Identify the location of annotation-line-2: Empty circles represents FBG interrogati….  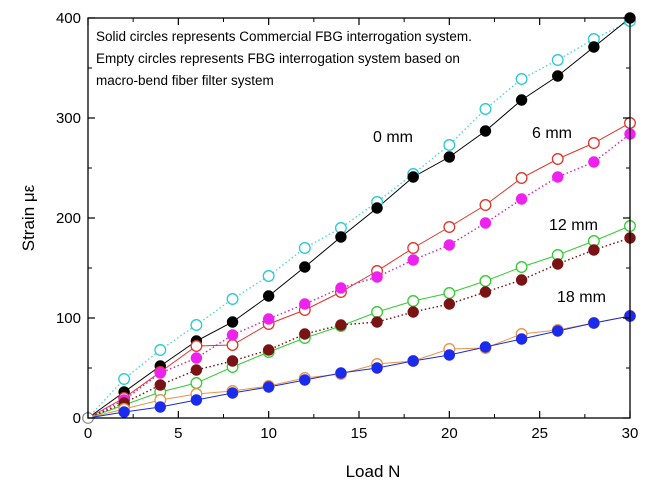
(278, 58).